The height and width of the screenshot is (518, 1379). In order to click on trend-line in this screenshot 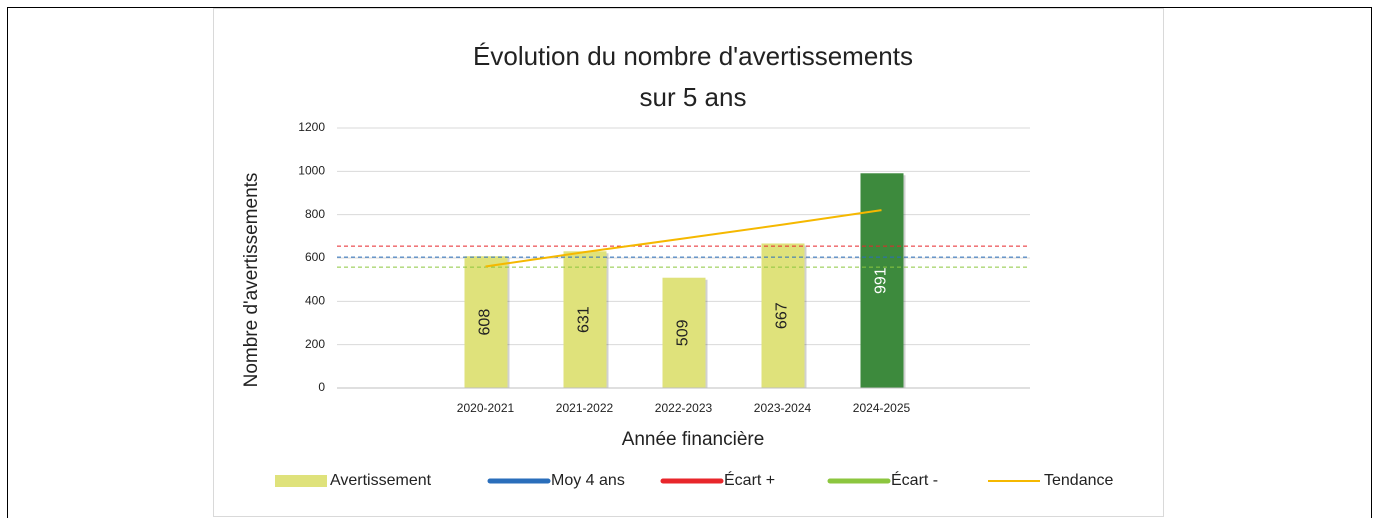, I will do `click(683, 238)`.